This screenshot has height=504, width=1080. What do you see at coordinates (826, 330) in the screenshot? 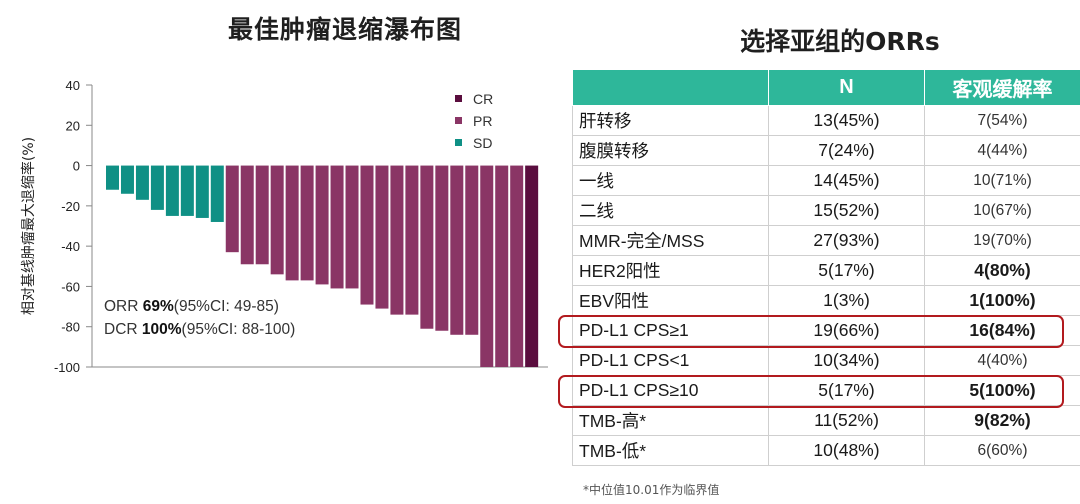
I see `table-row: PD-L1 CPS≥1 19(66%) 16(84%)` at bounding box center [826, 330].